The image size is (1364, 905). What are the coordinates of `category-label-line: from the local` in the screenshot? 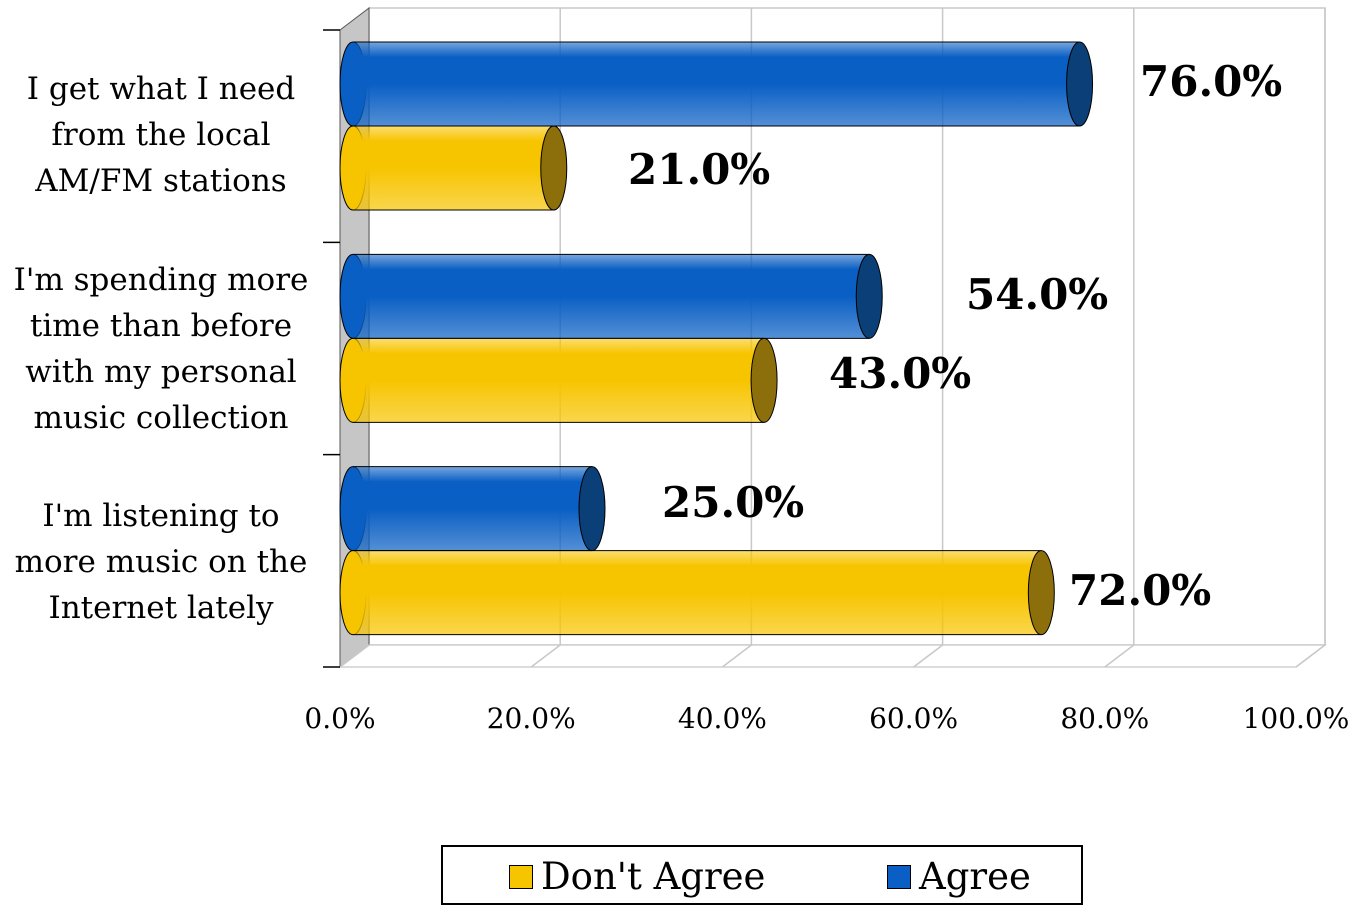 It's located at (161, 135).